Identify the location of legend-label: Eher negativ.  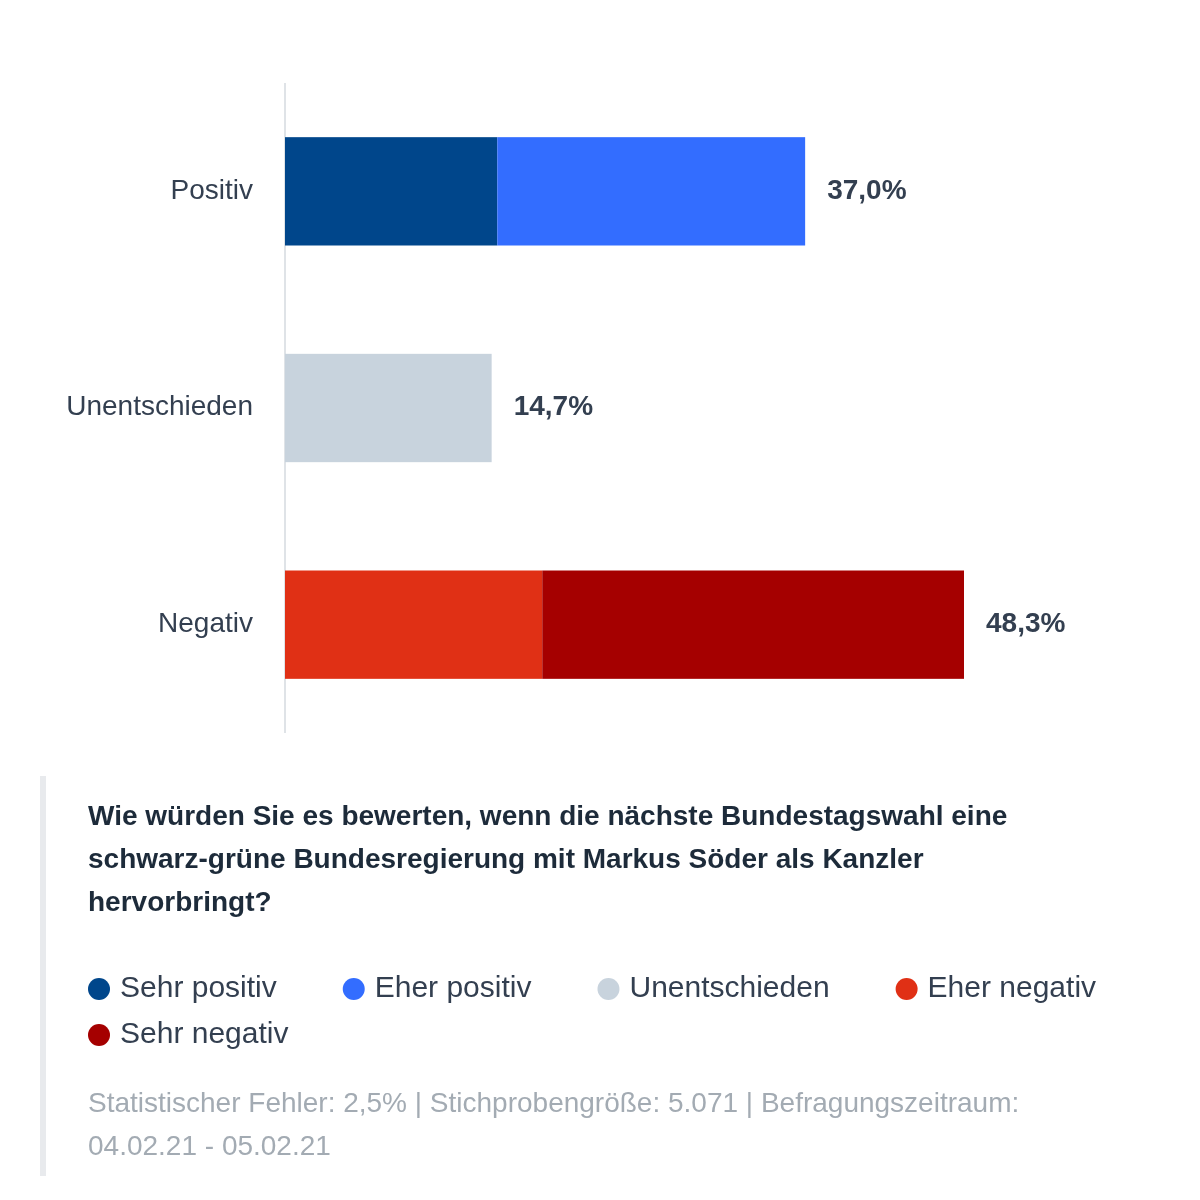
(1012, 986).